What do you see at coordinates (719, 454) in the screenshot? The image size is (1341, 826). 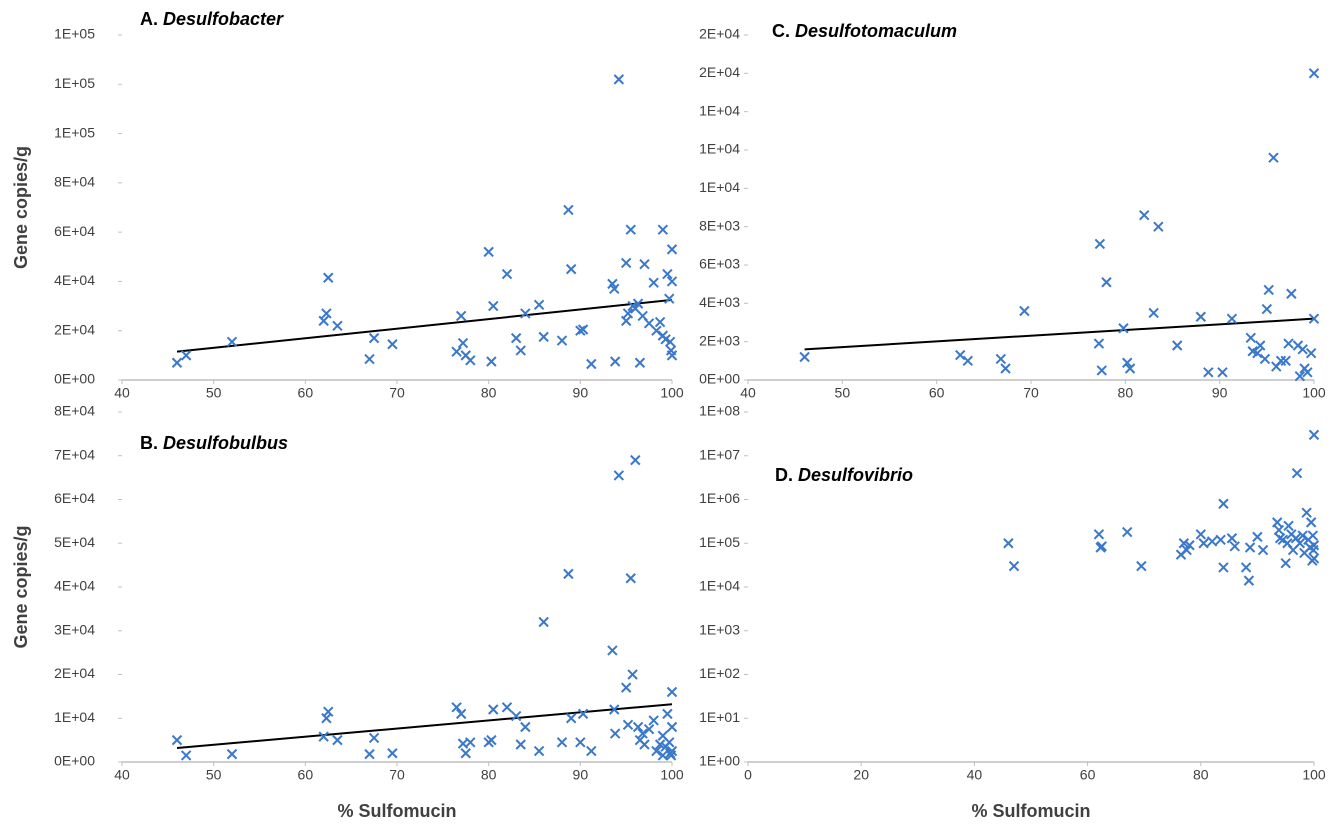 I see `y-tick-label: 1E+07` at bounding box center [719, 454].